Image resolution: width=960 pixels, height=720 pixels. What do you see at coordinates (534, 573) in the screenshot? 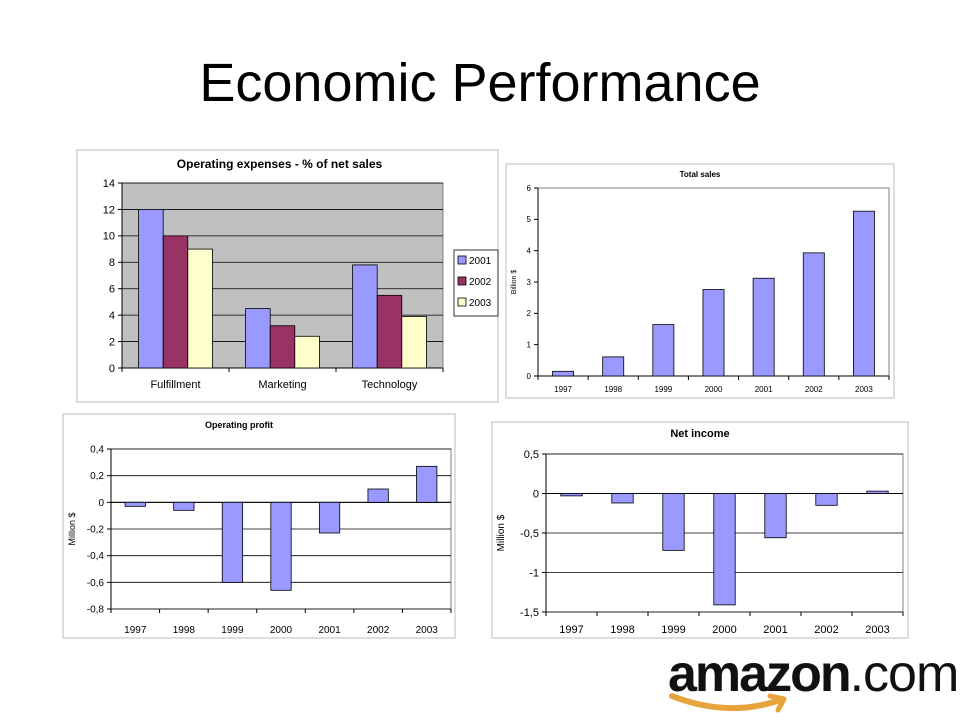
I see `y-tick-label: -1` at bounding box center [534, 573].